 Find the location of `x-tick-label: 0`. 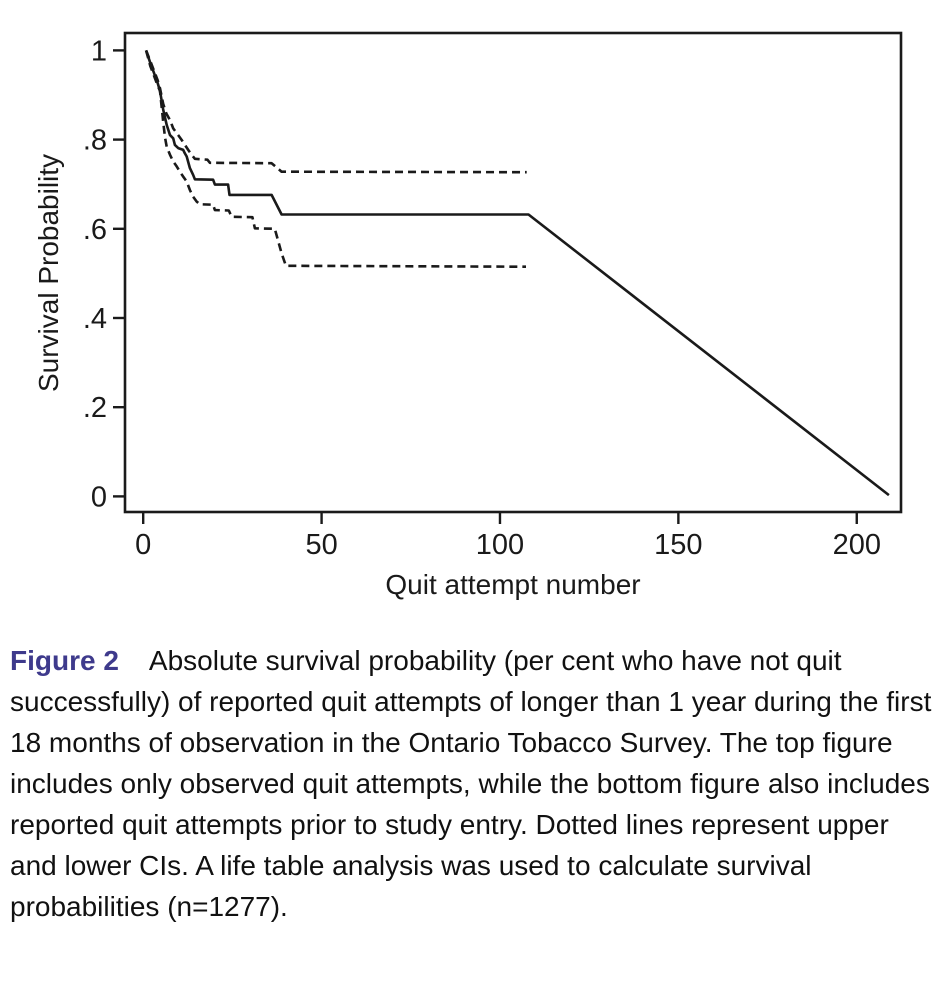

x-tick-label: 0 is located at coordinates (143, 545).